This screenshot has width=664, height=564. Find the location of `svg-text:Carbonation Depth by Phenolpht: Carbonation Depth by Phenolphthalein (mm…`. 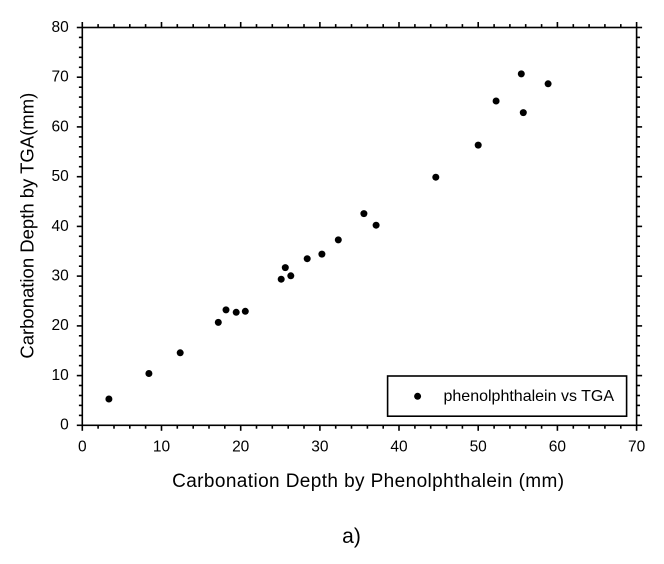

svg-text:Carbonation Depth by Phenolpht: Carbonation Depth by Phenolphthalein (mm… is located at coordinates (368, 481).